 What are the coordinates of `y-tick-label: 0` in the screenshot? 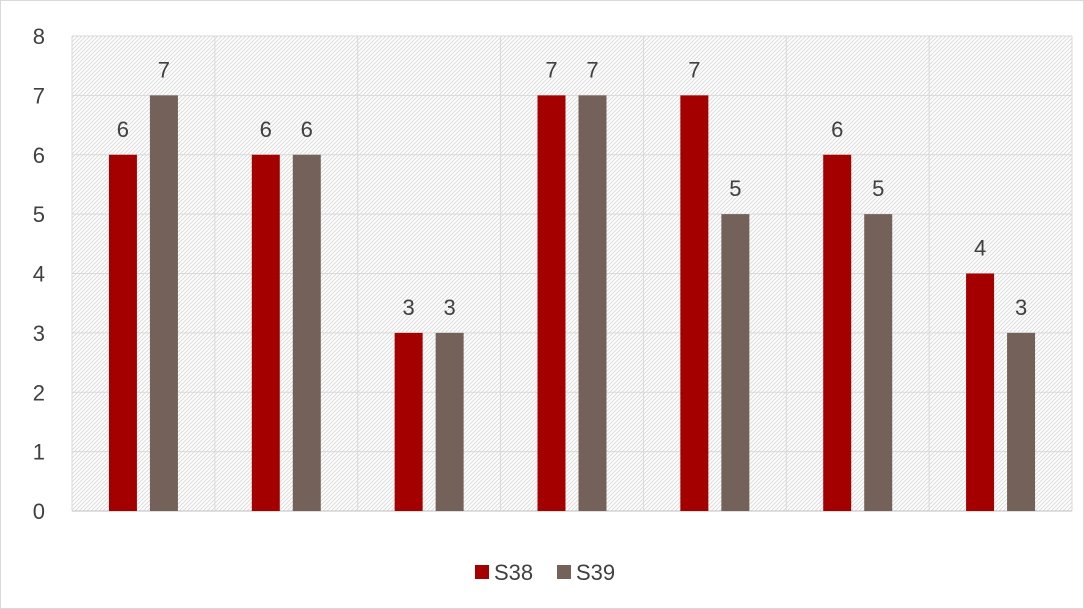 It's located at (39, 511).